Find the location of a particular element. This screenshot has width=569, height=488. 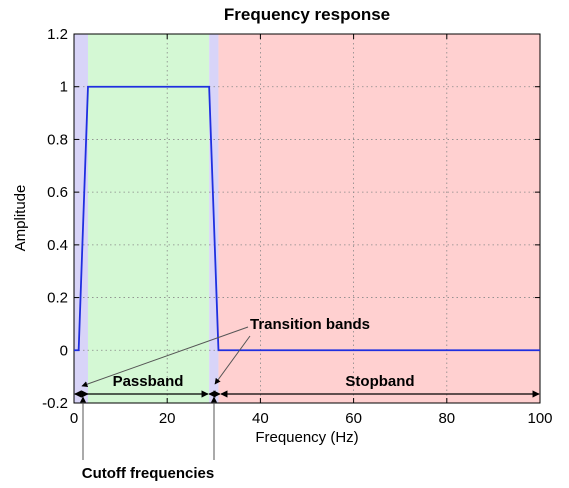

x-tick-label-2: 40 is located at coordinates (260, 418).